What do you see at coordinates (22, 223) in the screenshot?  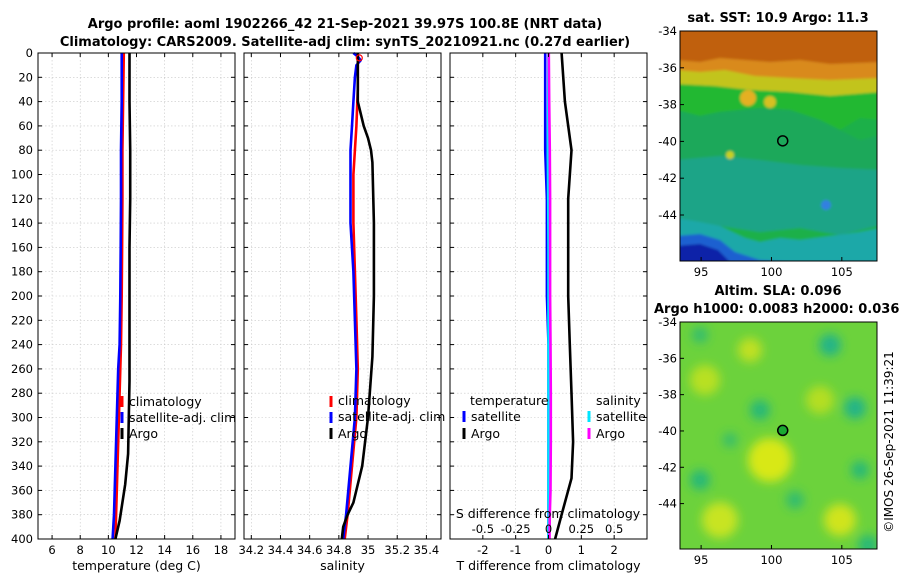 I see `y-tick-label: 140` at bounding box center [22, 223].